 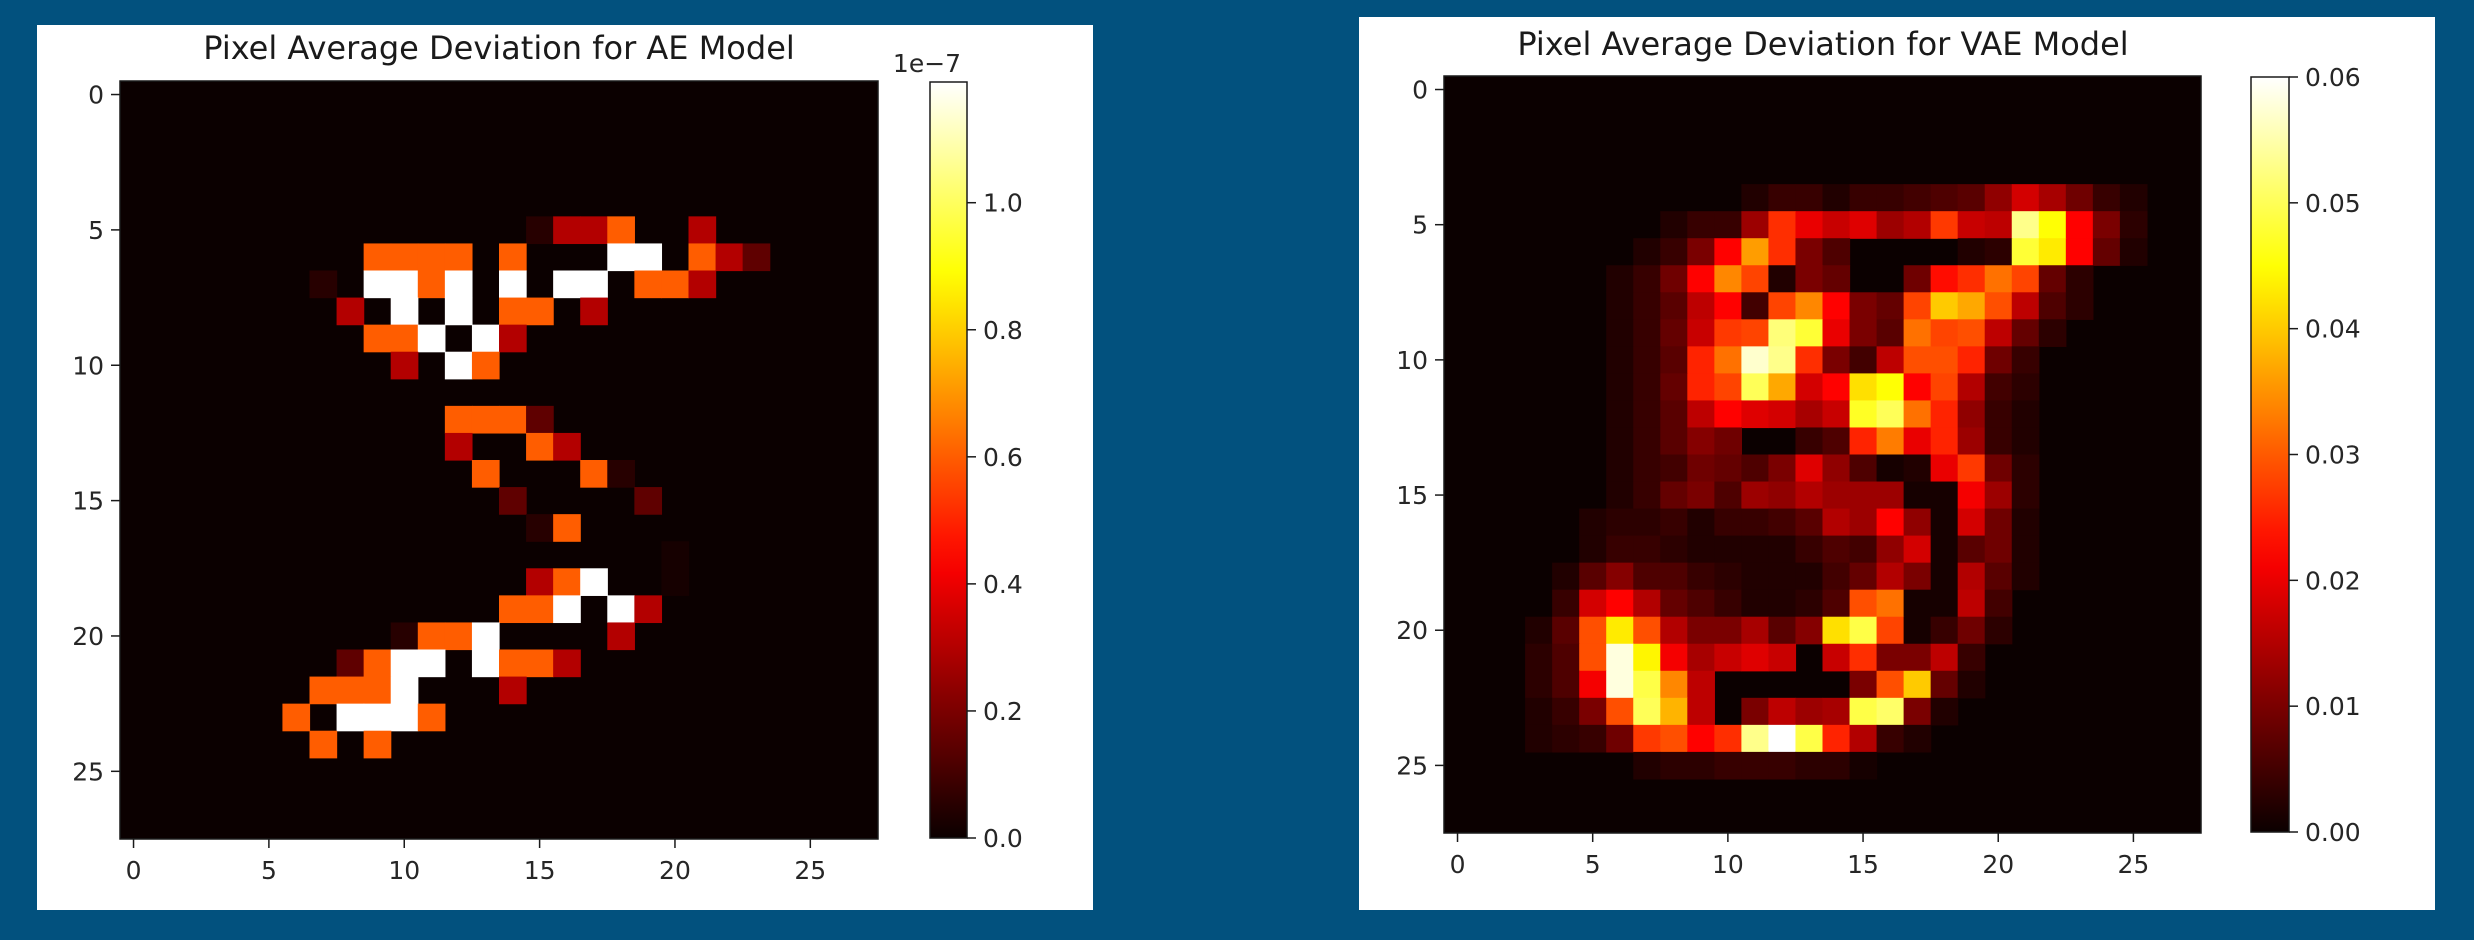 What do you see at coordinates (1003, 711) in the screenshot?
I see `ae-colorbar-tick-label: 0.2` at bounding box center [1003, 711].